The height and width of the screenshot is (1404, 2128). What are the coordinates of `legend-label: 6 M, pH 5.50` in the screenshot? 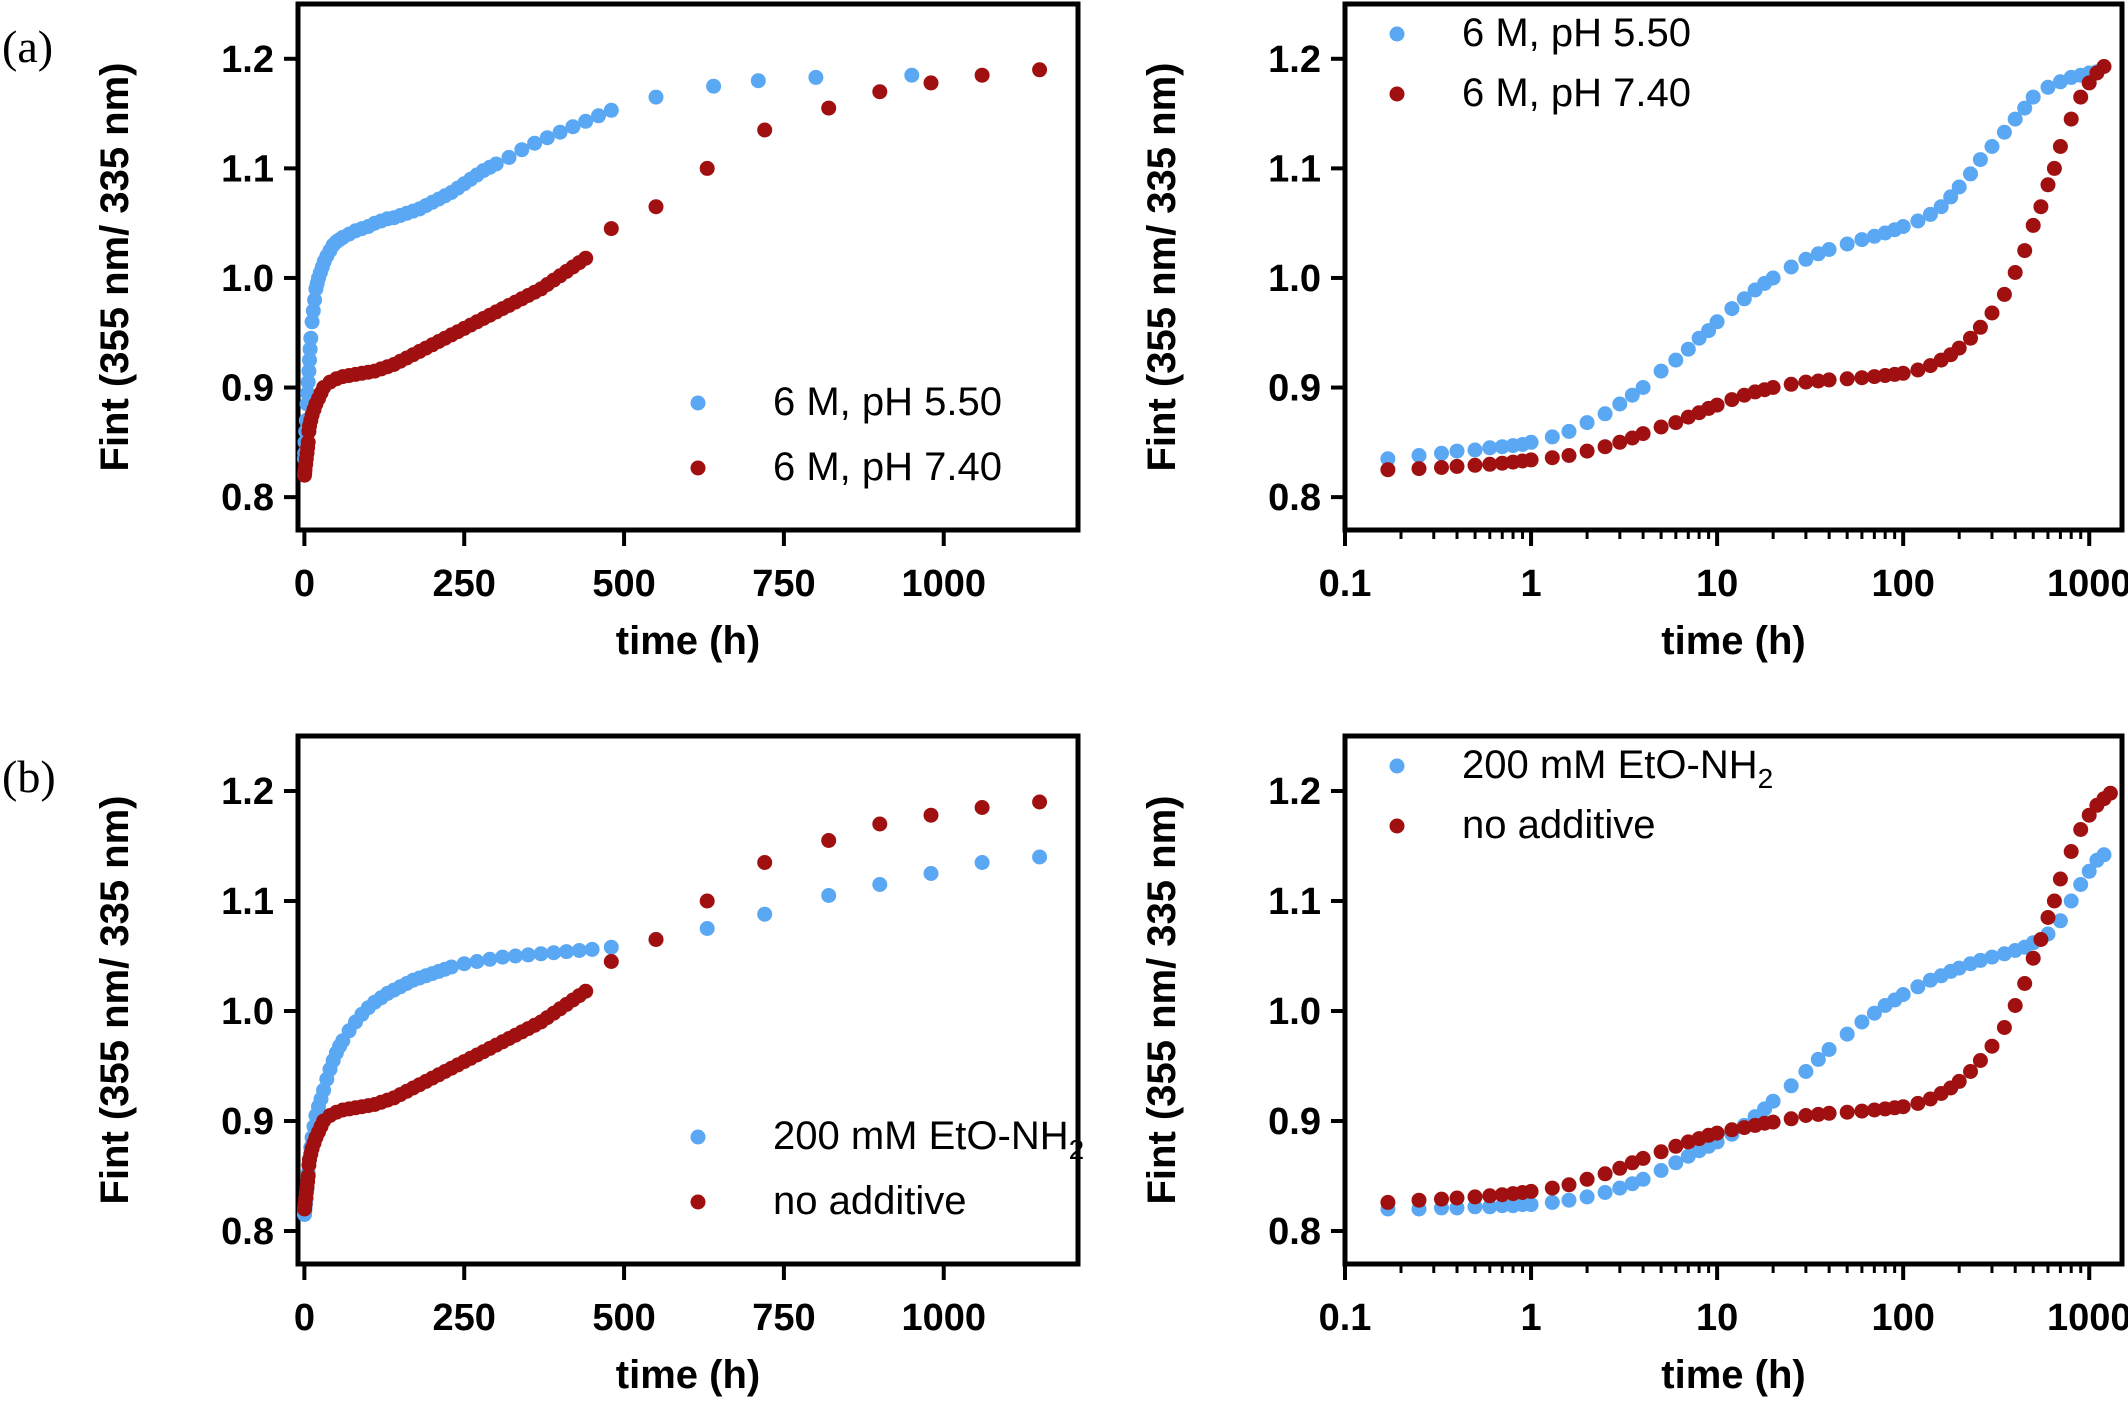 It's located at (1576, 33).